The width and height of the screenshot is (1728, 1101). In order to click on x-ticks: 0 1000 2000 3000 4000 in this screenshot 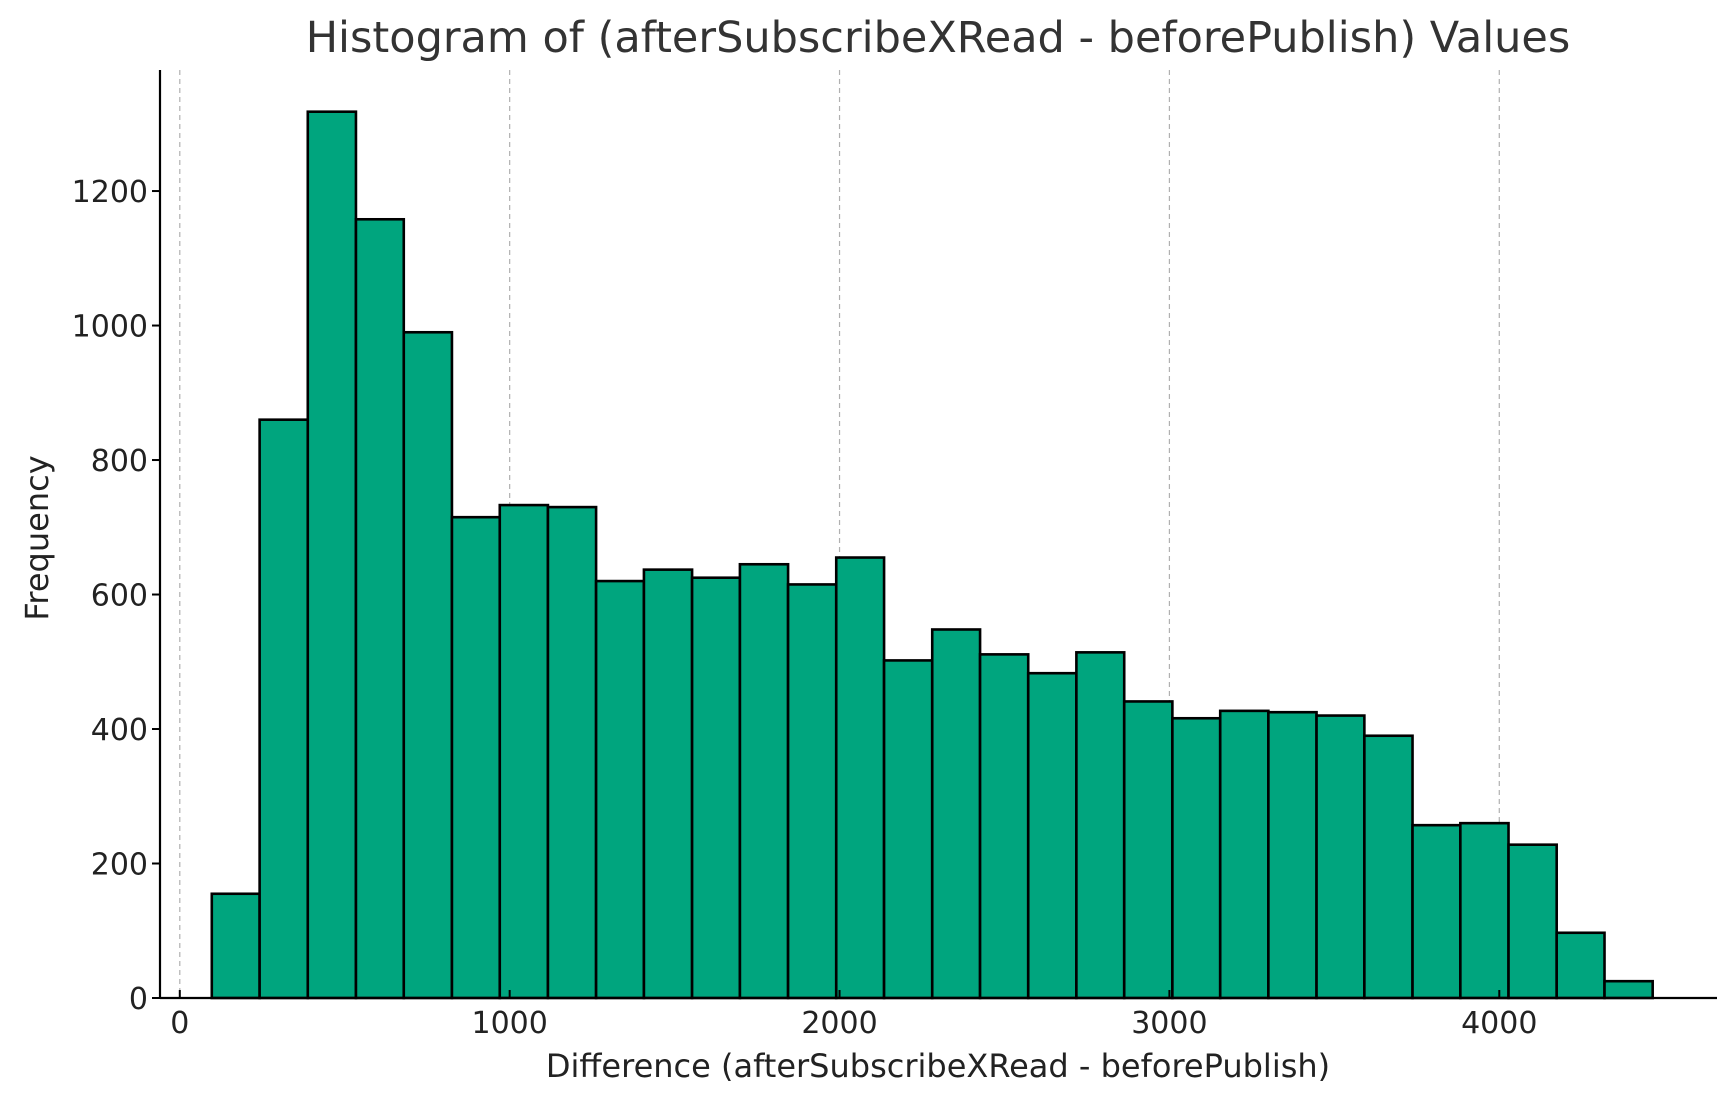, I will do `click(853, 1015)`.